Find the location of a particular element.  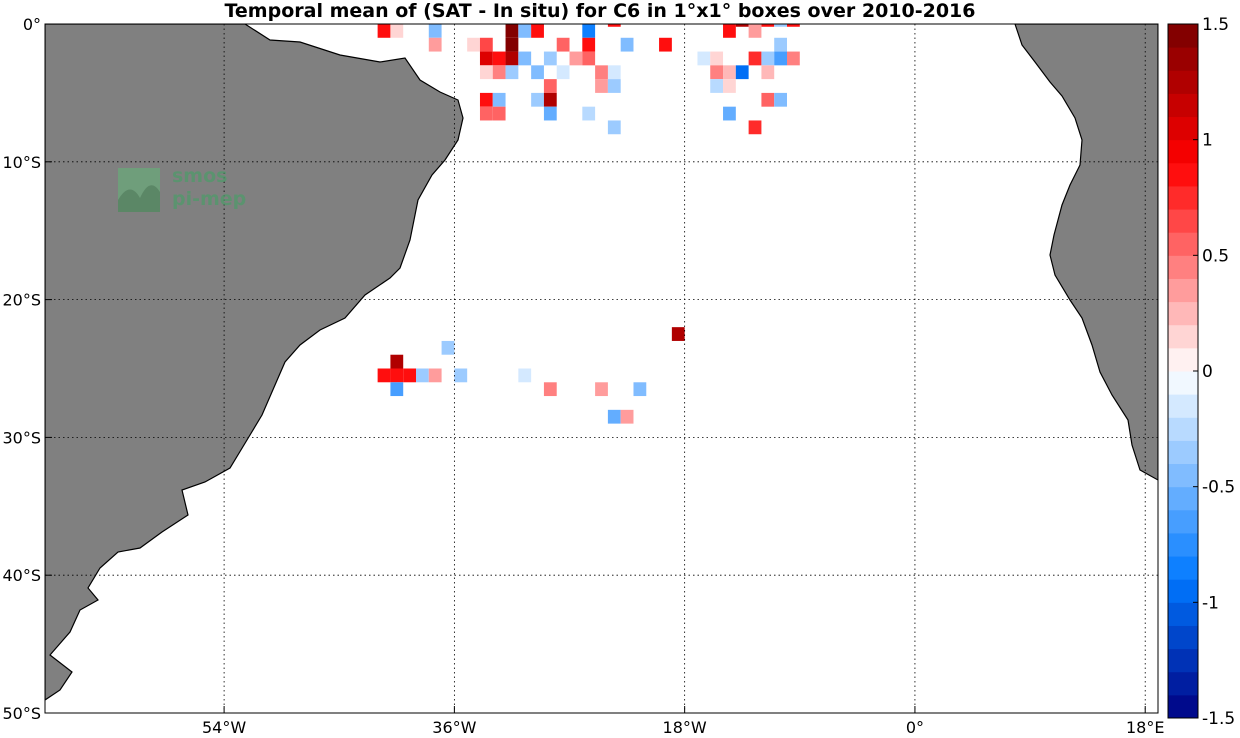

logo-wave-icon is located at coordinates (139, 198).